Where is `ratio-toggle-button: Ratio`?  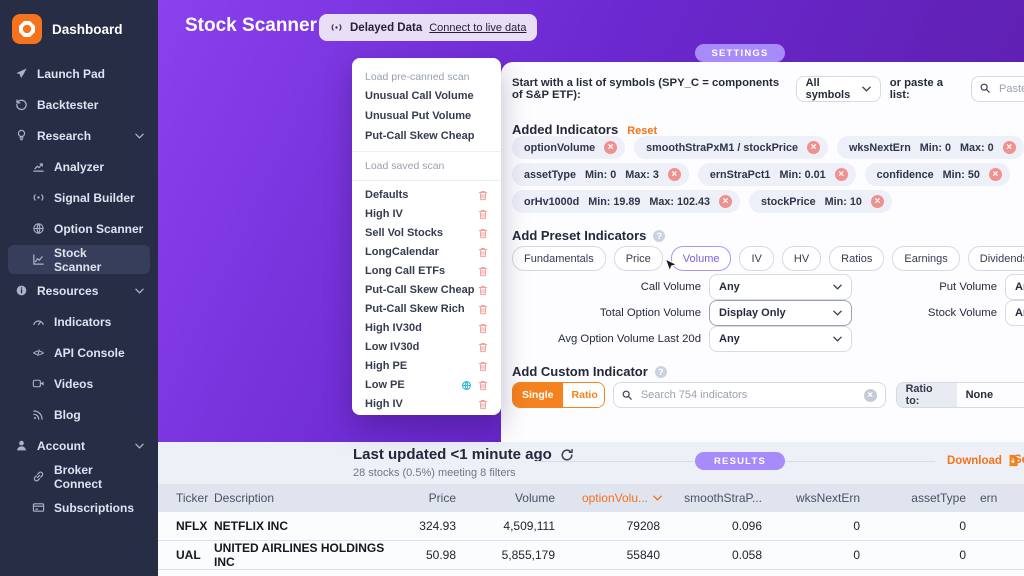 ratio-toggle-button: Ratio is located at coordinates (583, 395).